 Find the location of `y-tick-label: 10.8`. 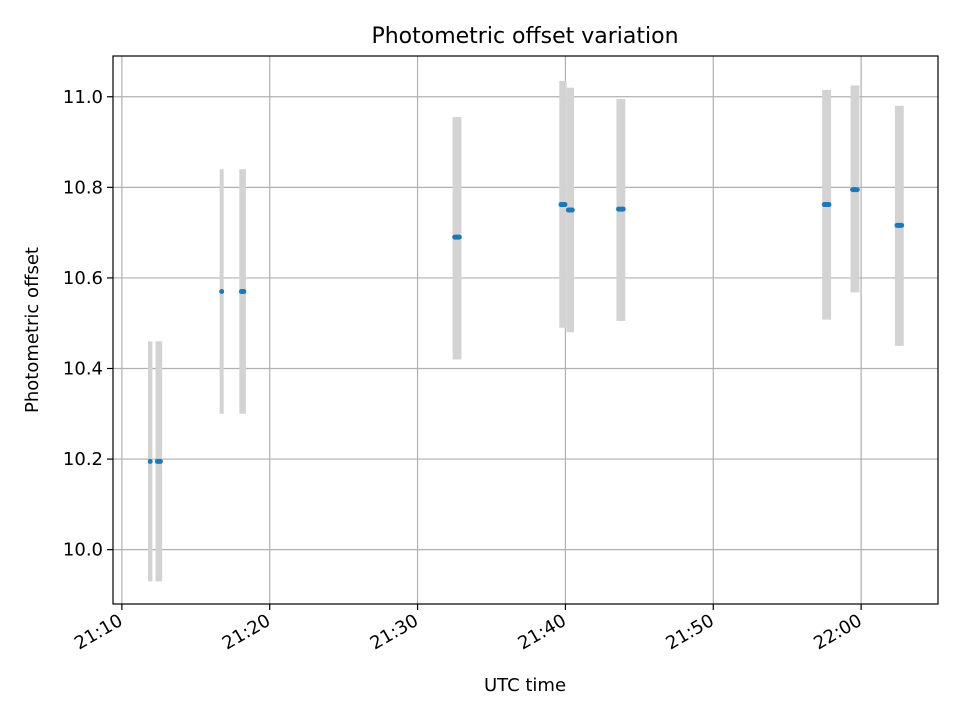

y-tick-label: 10.8 is located at coordinates (83, 187).